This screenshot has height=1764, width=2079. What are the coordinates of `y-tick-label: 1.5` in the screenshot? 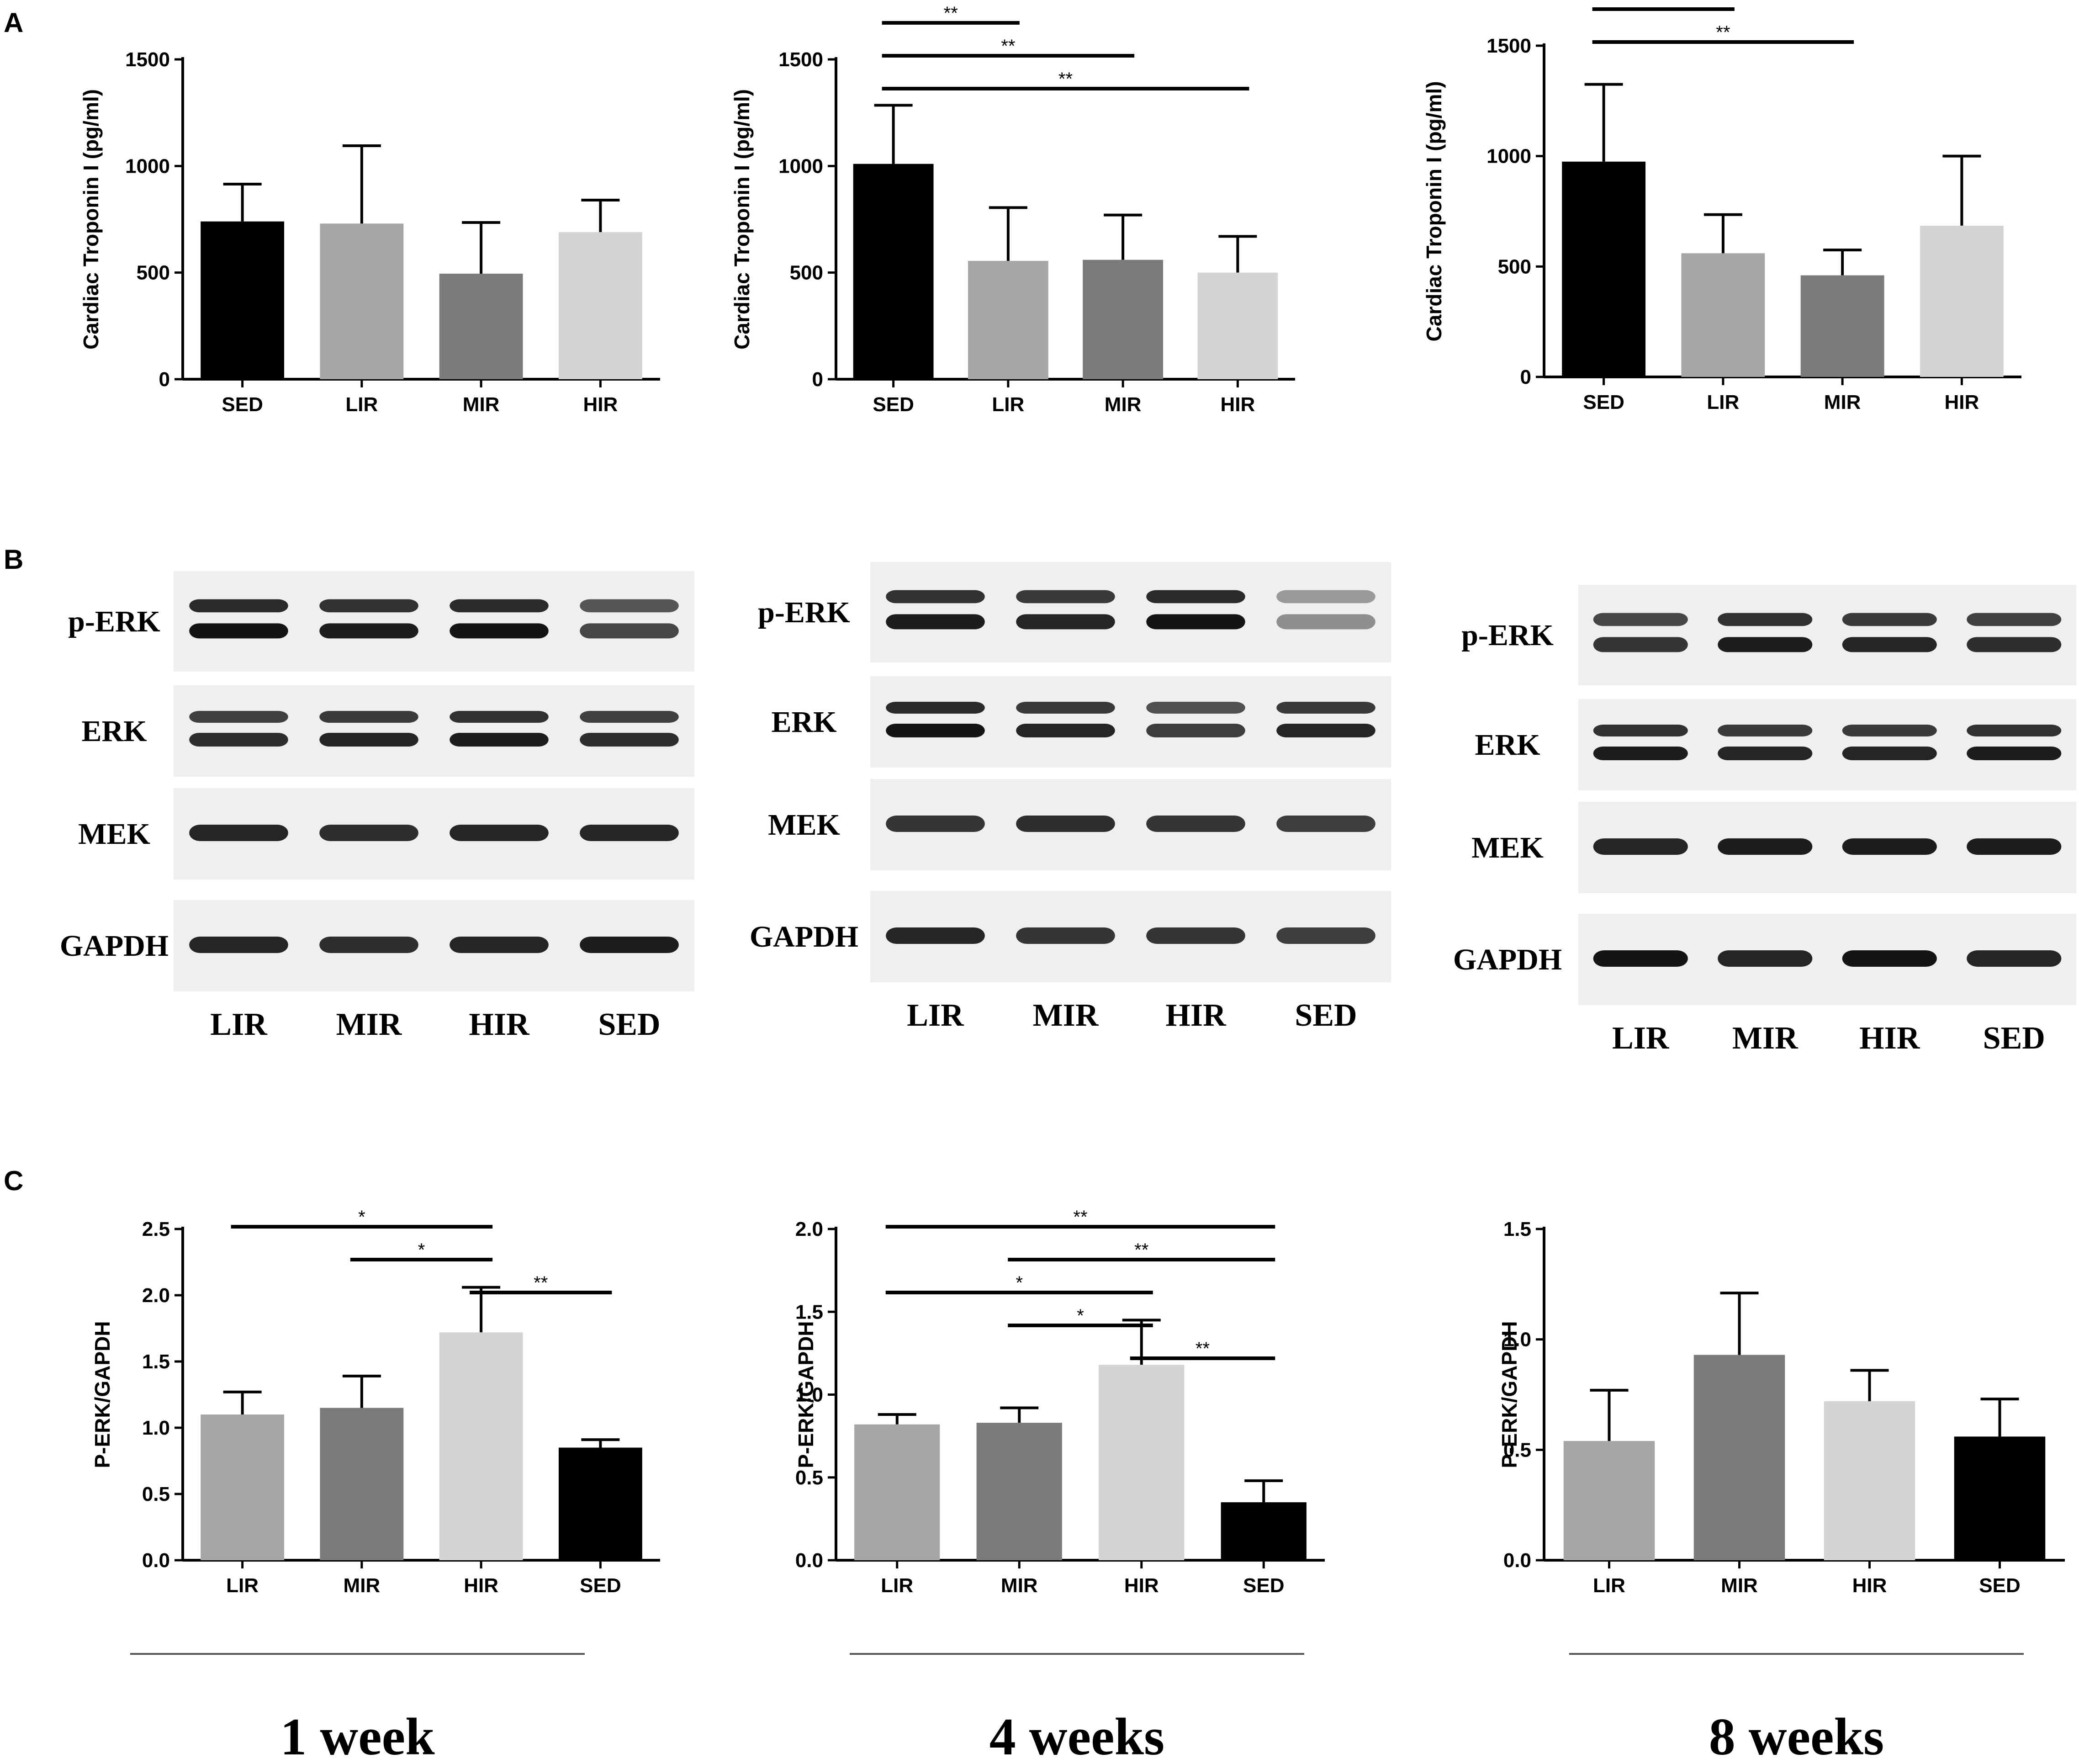 It's located at (809, 1312).